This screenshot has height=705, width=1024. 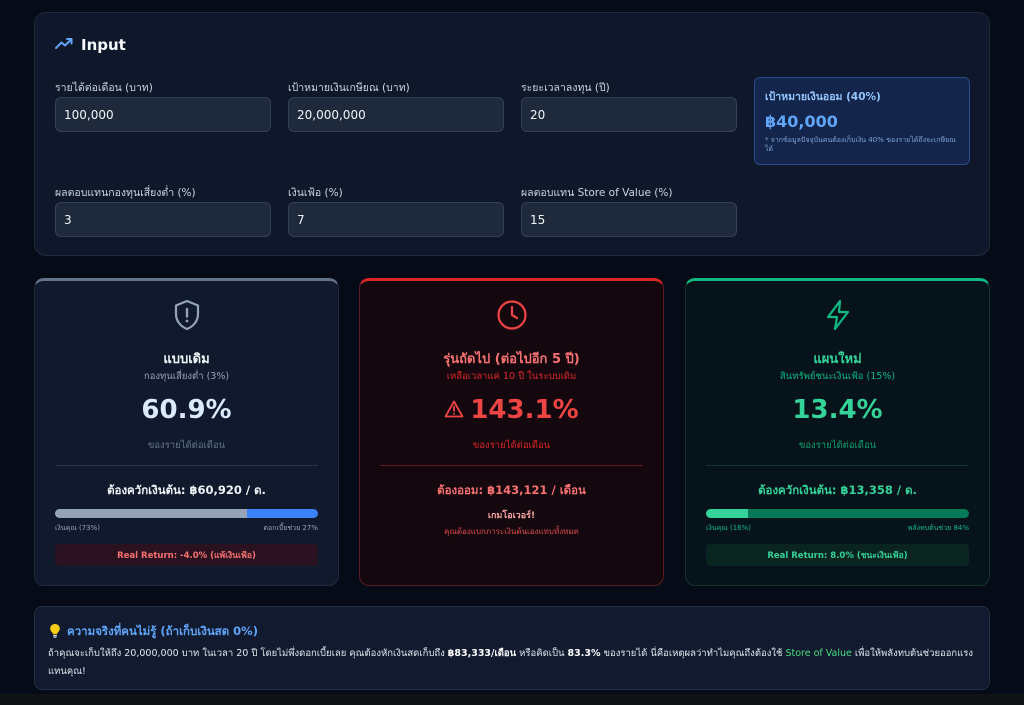 What do you see at coordinates (837, 359) in the screenshot?
I see `card-title: แผนใหม่` at bounding box center [837, 359].